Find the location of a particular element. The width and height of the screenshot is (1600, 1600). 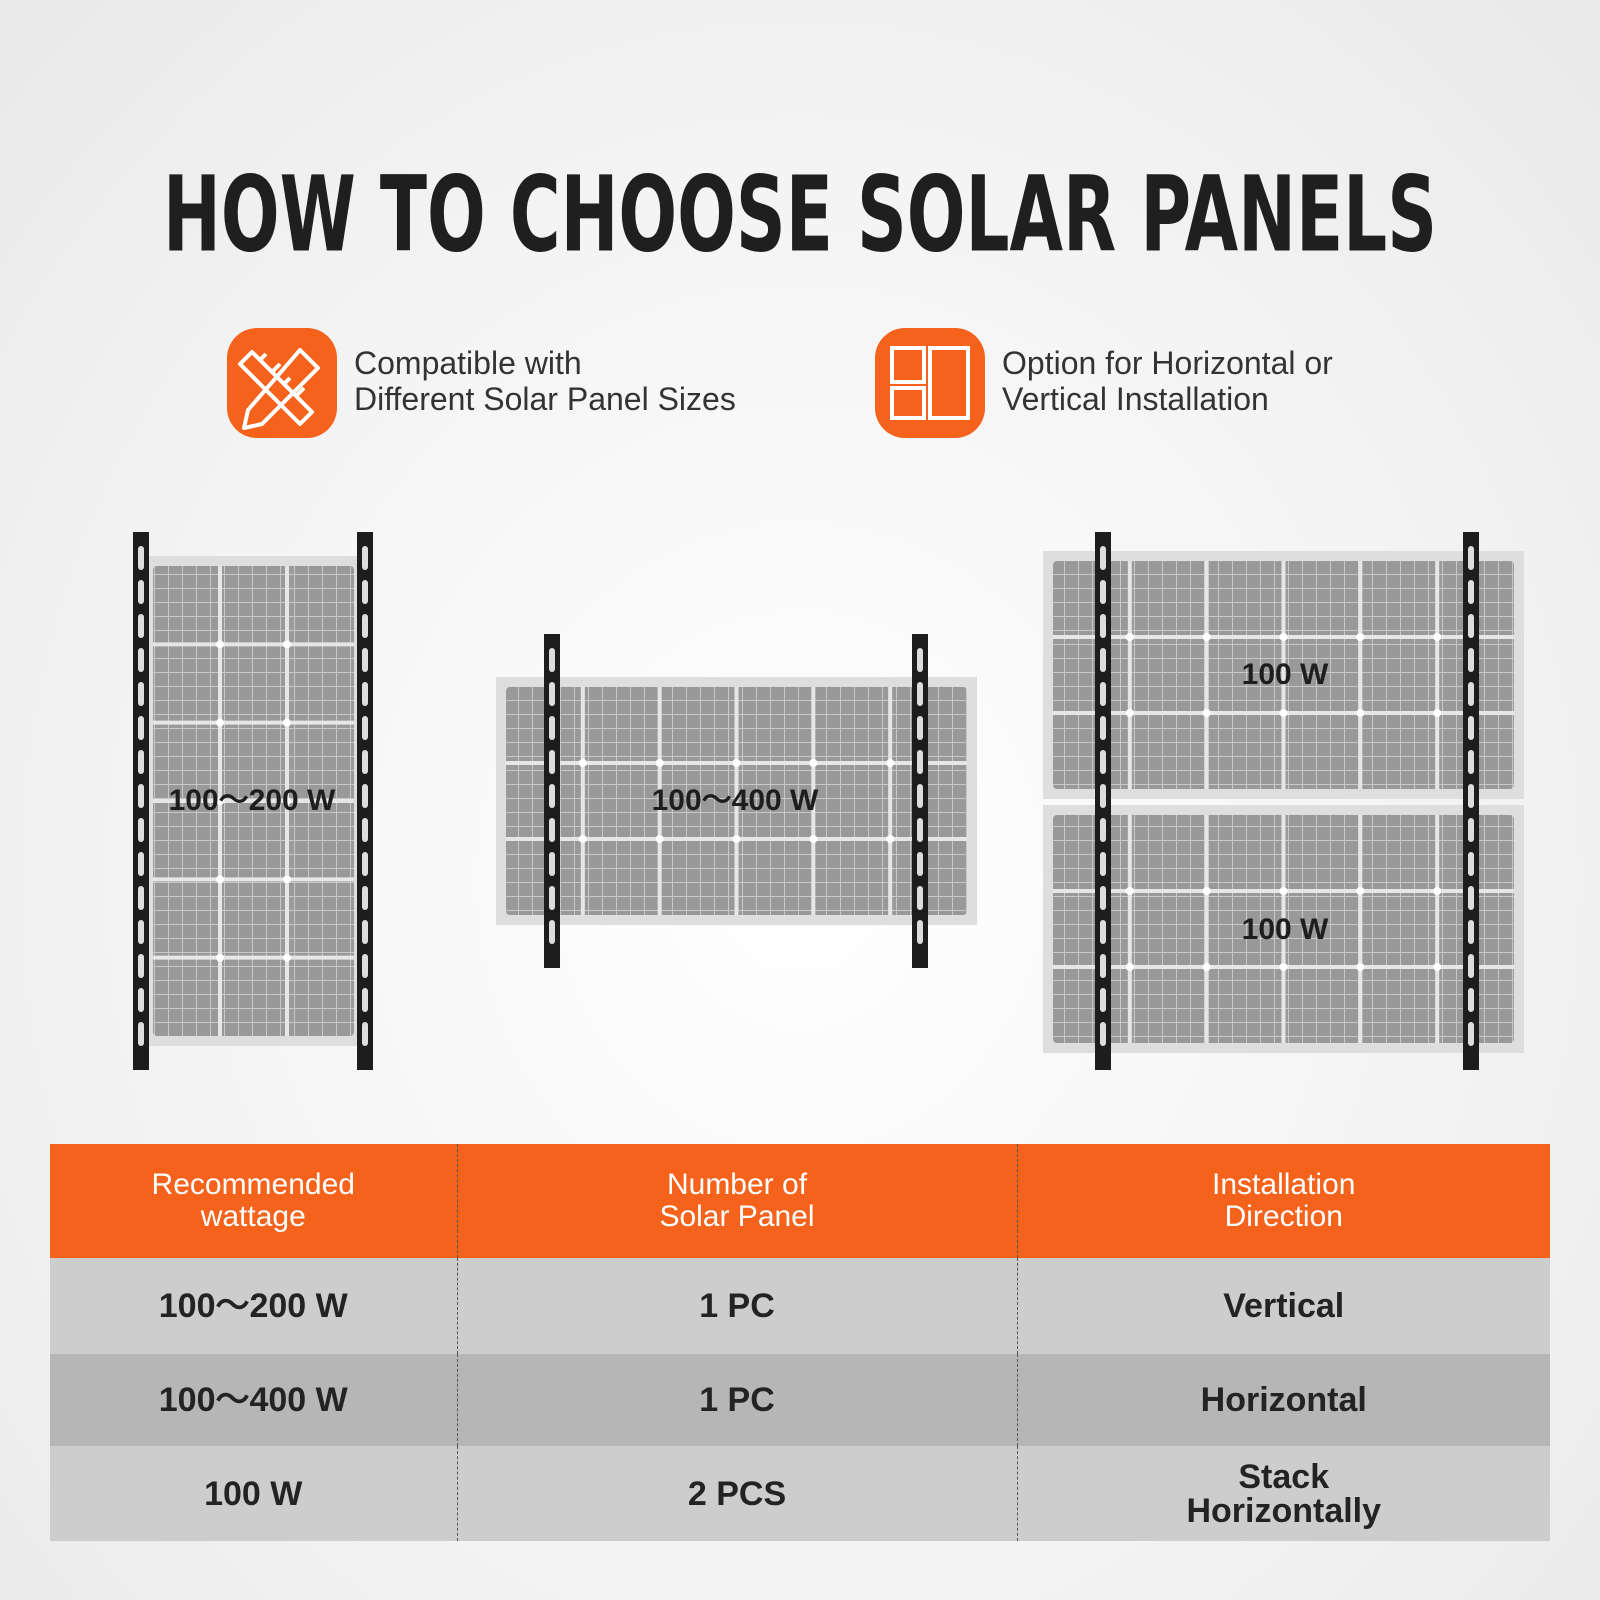

cell-text: 2 PCS is located at coordinates (737, 1493).